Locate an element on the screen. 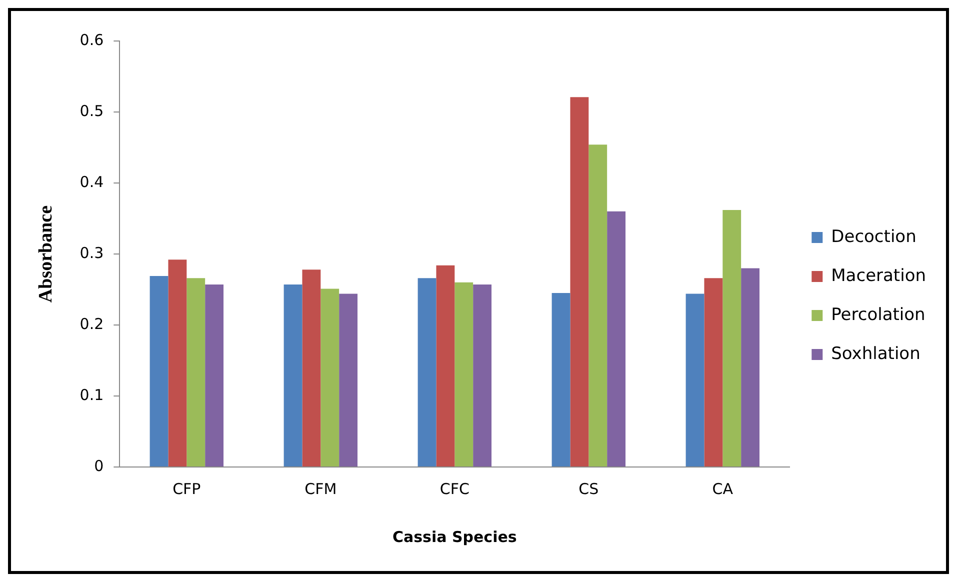 This screenshot has width=957, height=582. y-tick-label: 0.4 is located at coordinates (92, 181).